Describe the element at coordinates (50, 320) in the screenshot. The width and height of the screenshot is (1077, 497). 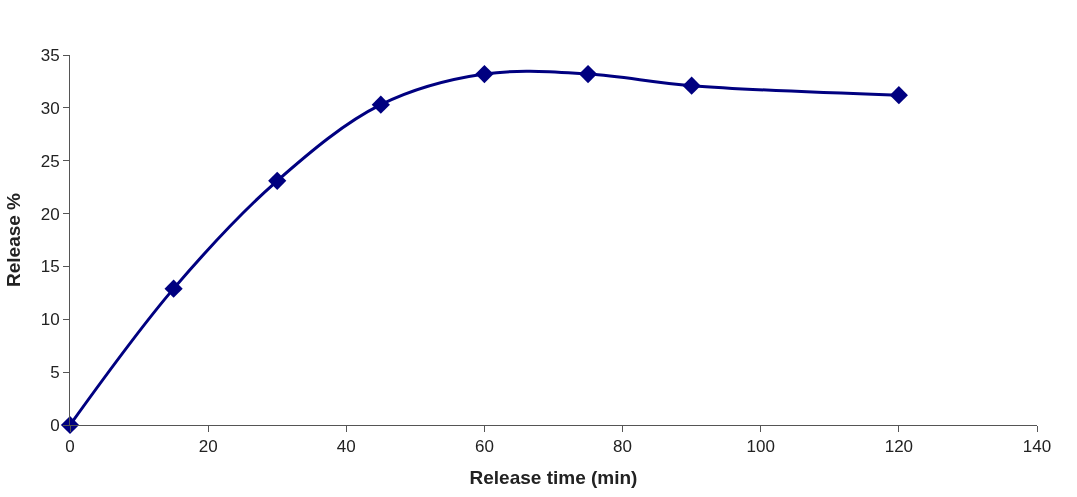
I see `y-tick-label: 10` at that location.